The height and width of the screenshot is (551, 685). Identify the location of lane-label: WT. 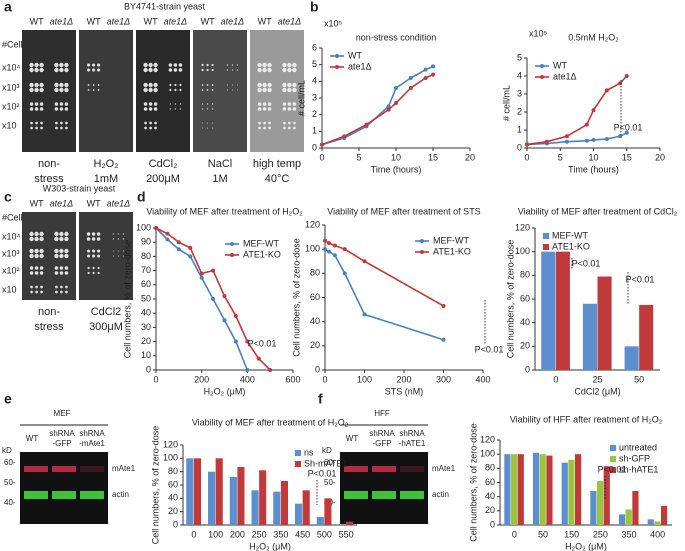
(352, 438).